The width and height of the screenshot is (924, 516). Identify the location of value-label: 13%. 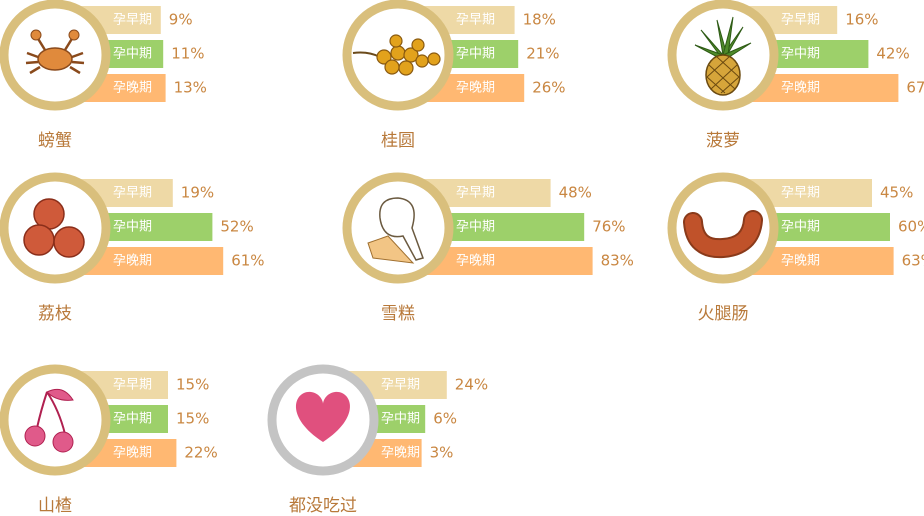
(190, 88).